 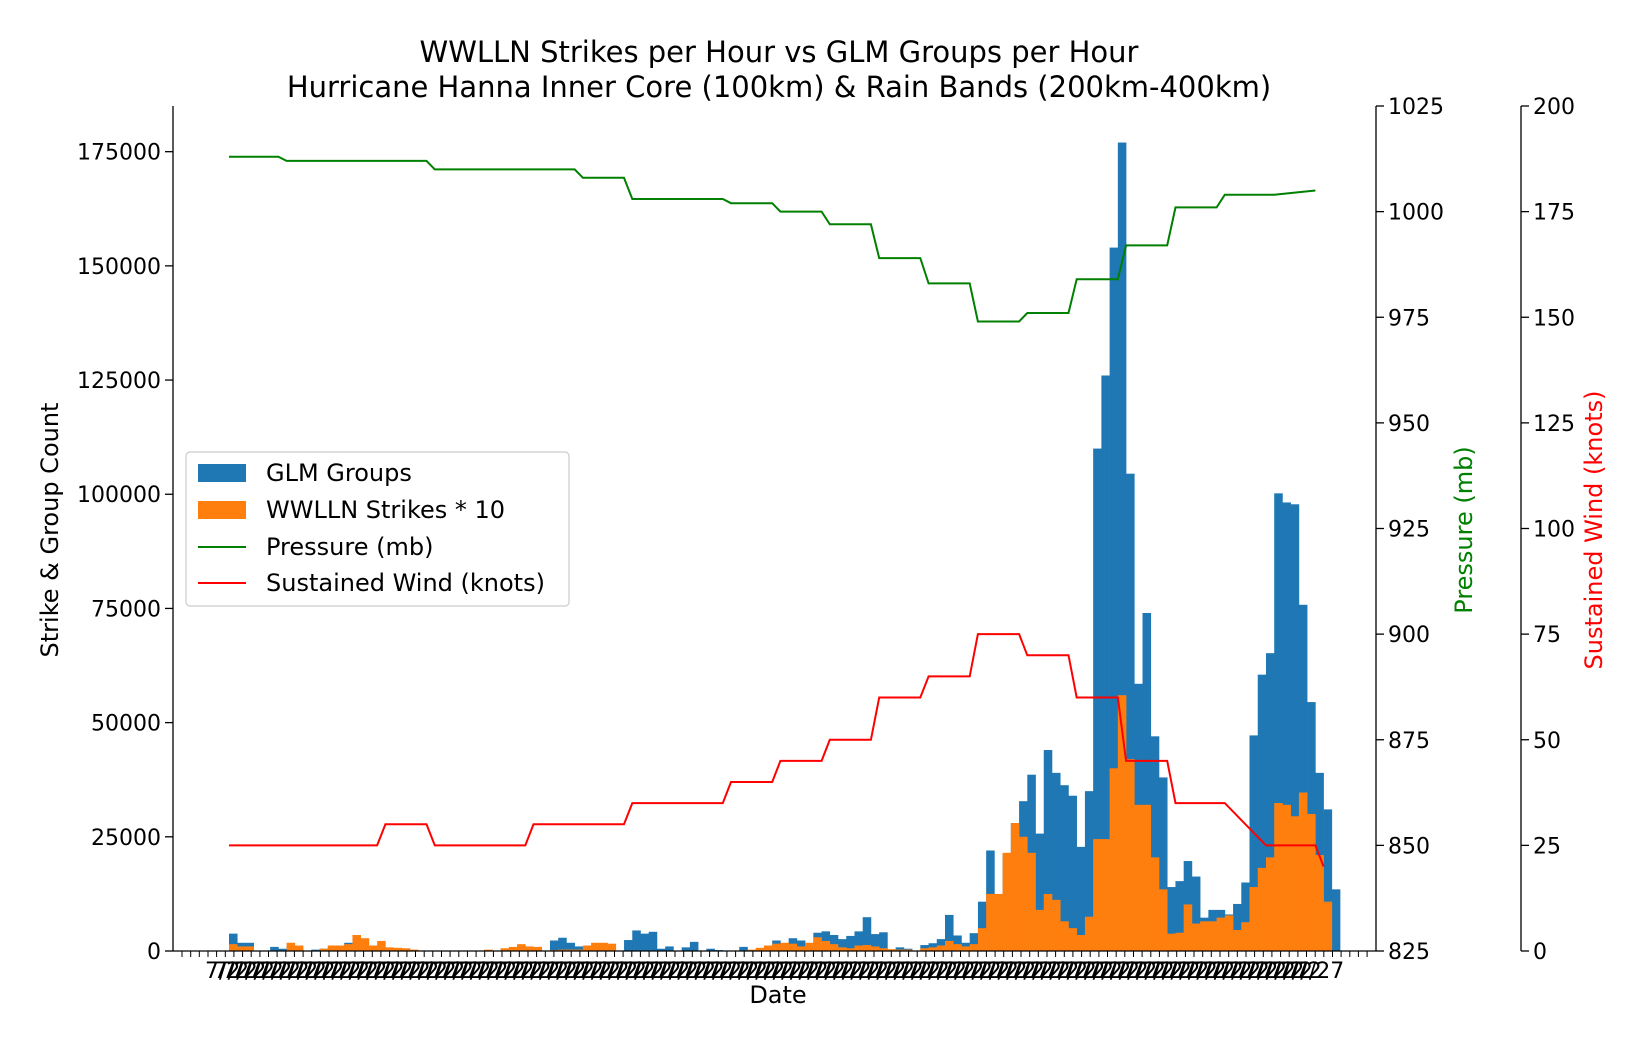 What do you see at coordinates (1554, 530) in the screenshot?
I see `wind-tick-label: 100` at bounding box center [1554, 530].